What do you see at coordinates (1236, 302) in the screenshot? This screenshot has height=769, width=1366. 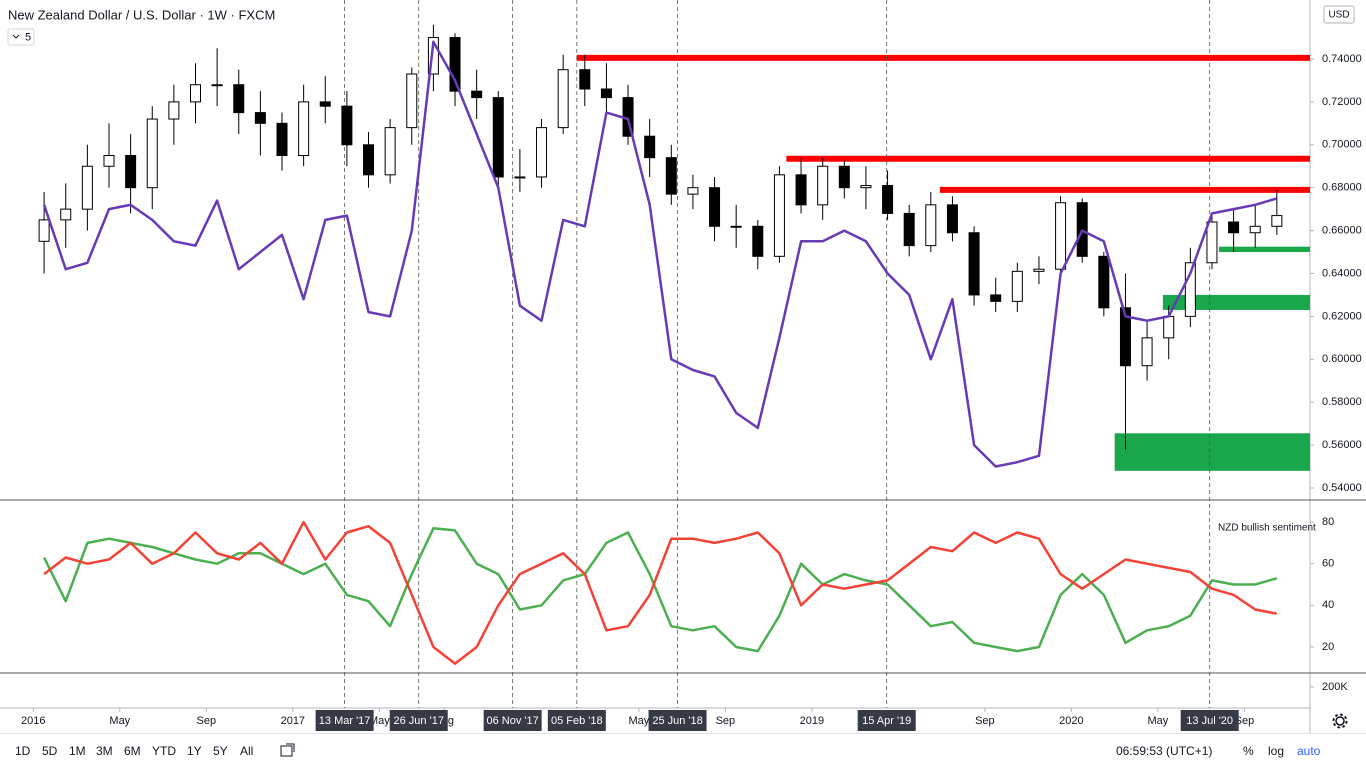 I see `support-zone` at bounding box center [1236, 302].